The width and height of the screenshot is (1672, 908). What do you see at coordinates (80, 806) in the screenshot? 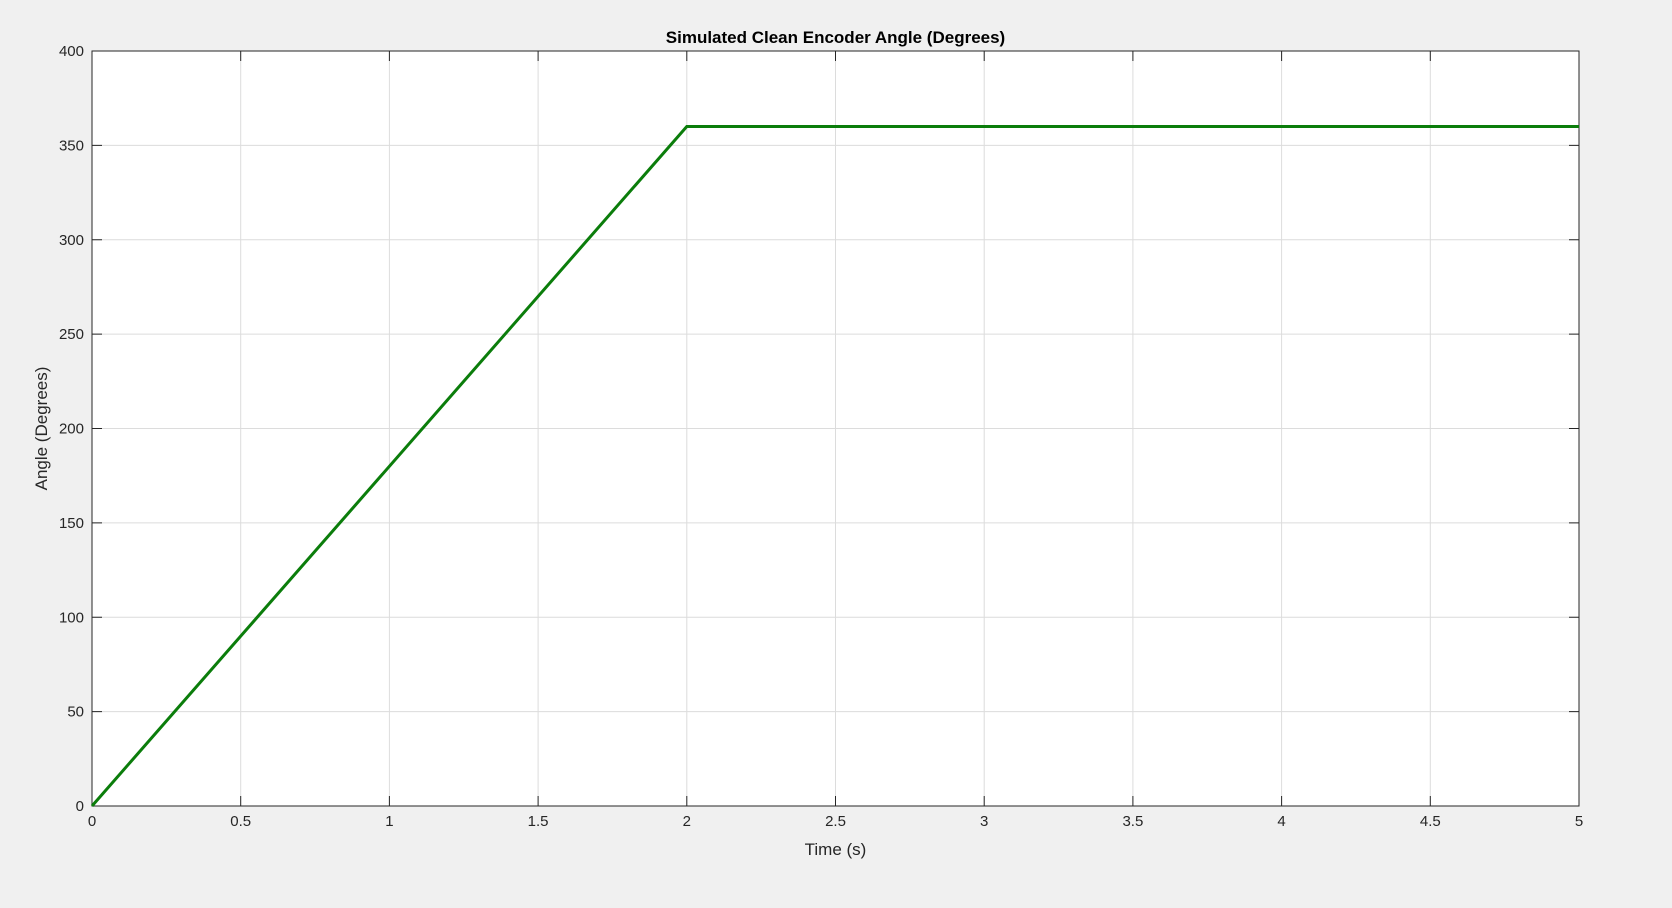
I see `y-tick-label: 0` at bounding box center [80, 806].